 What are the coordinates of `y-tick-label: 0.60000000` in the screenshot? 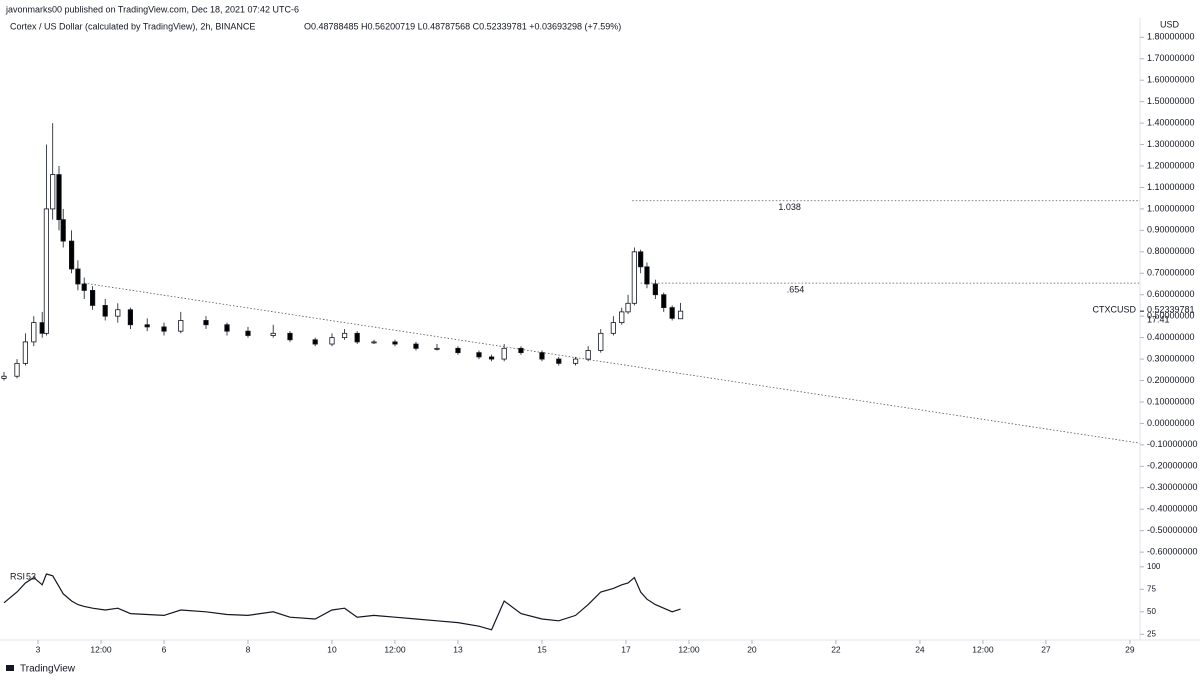 It's located at (1171, 294).